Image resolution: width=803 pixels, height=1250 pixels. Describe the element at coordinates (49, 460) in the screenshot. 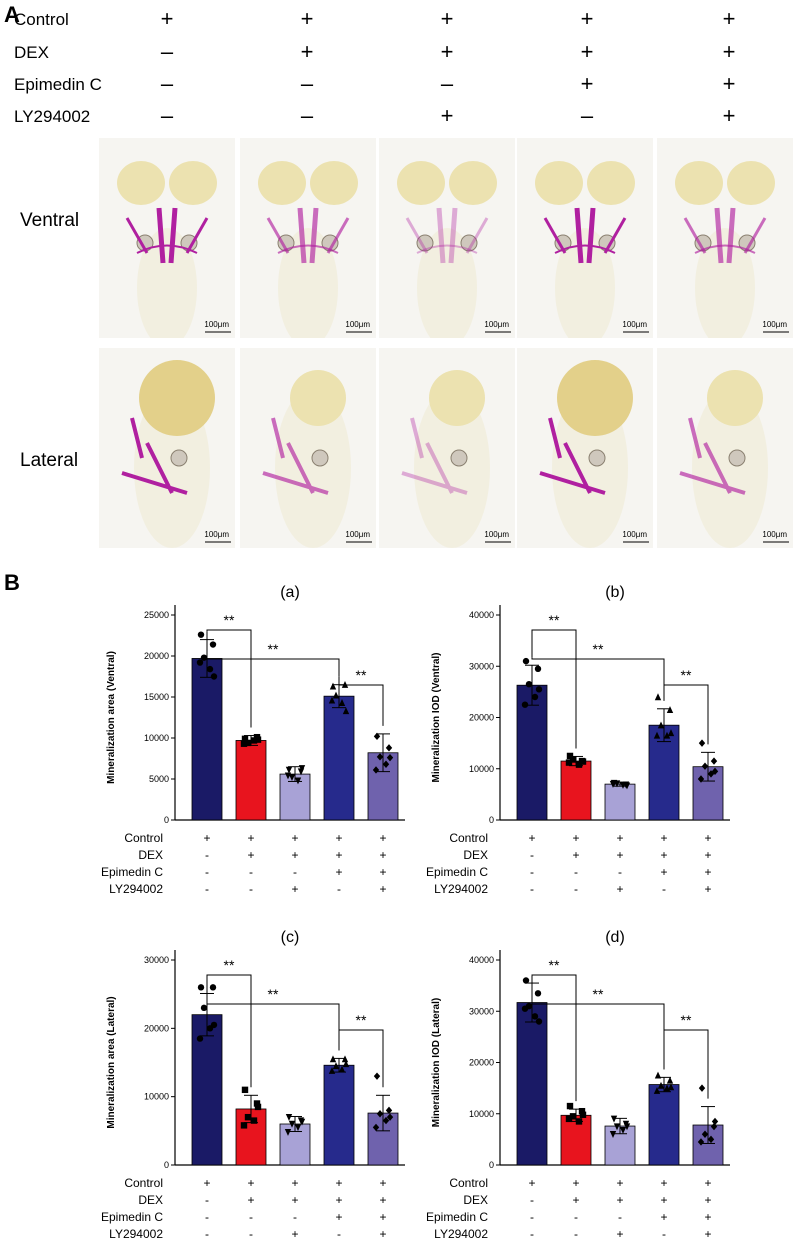

I see `view-label-lateral: Lateral` at that location.